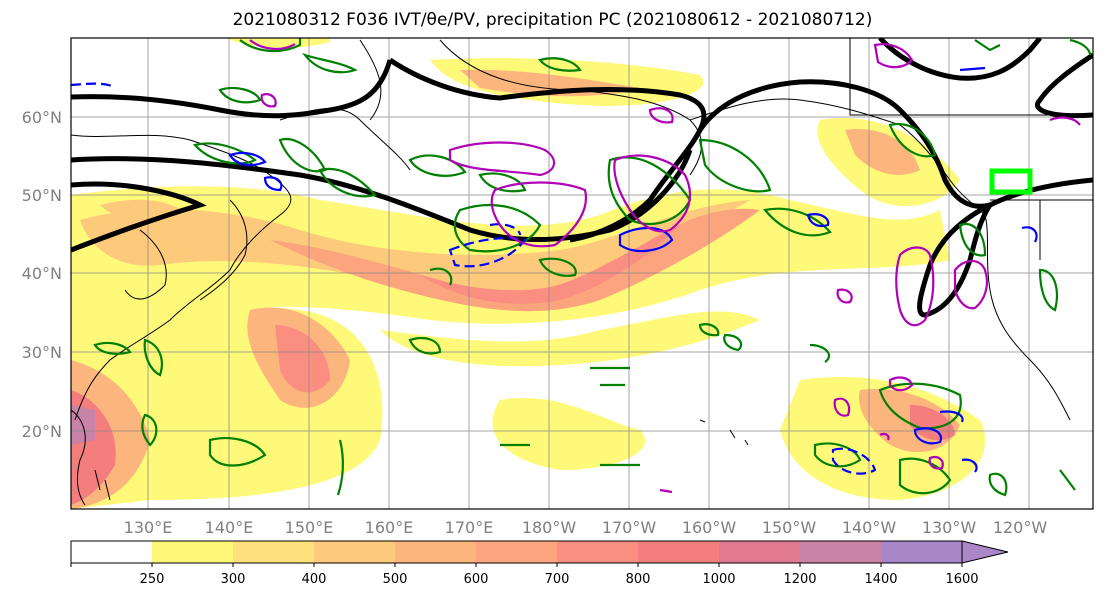 The width and height of the screenshot is (1105, 603). Describe the element at coordinates (229, 527) in the screenshot. I see `lon-label: 140°E` at that location.